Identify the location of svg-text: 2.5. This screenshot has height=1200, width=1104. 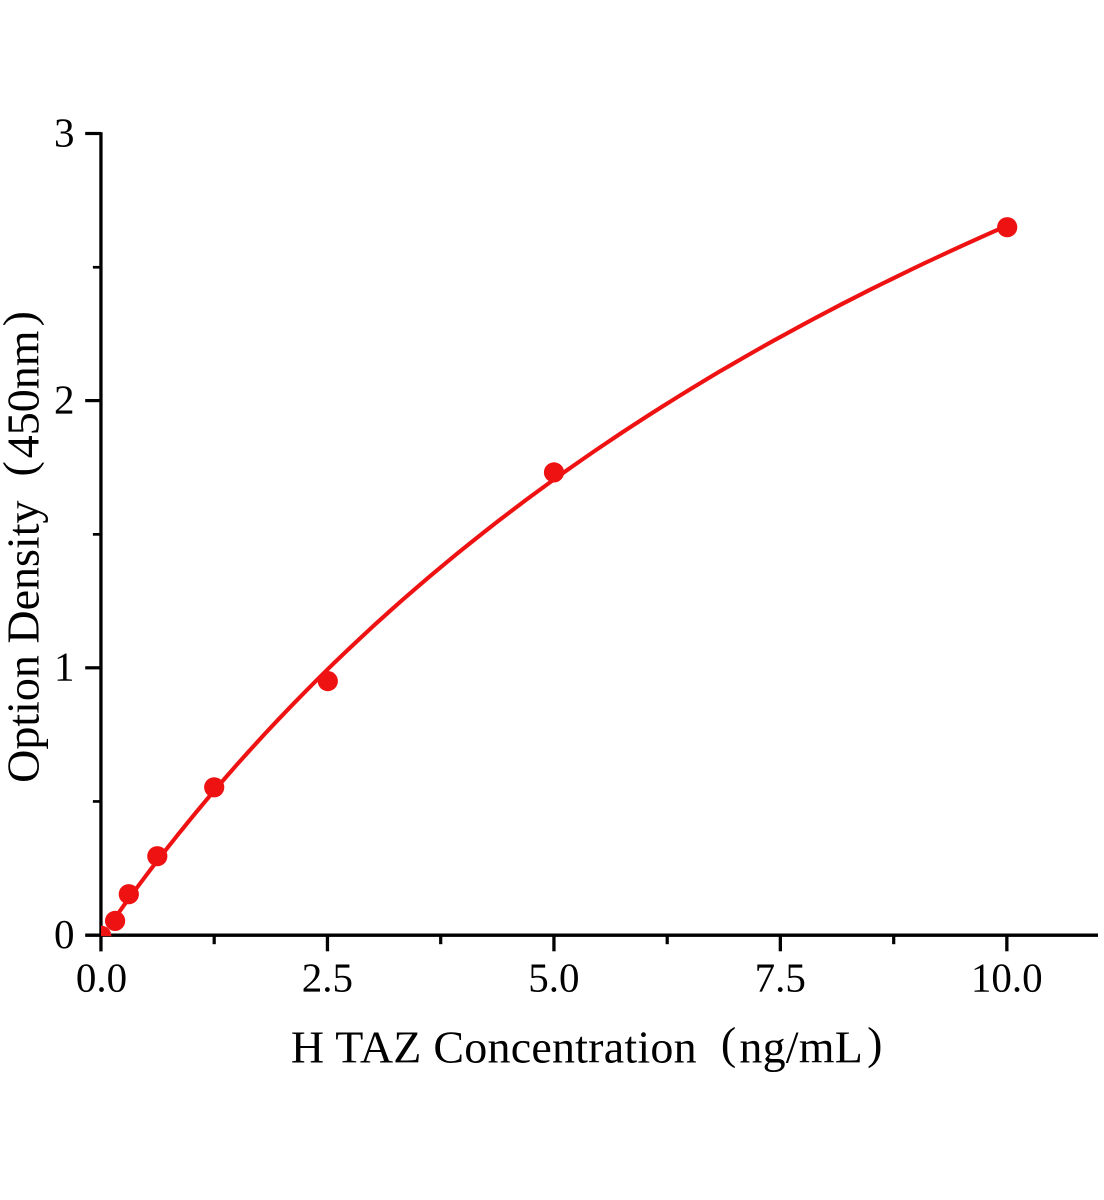
(327, 977).